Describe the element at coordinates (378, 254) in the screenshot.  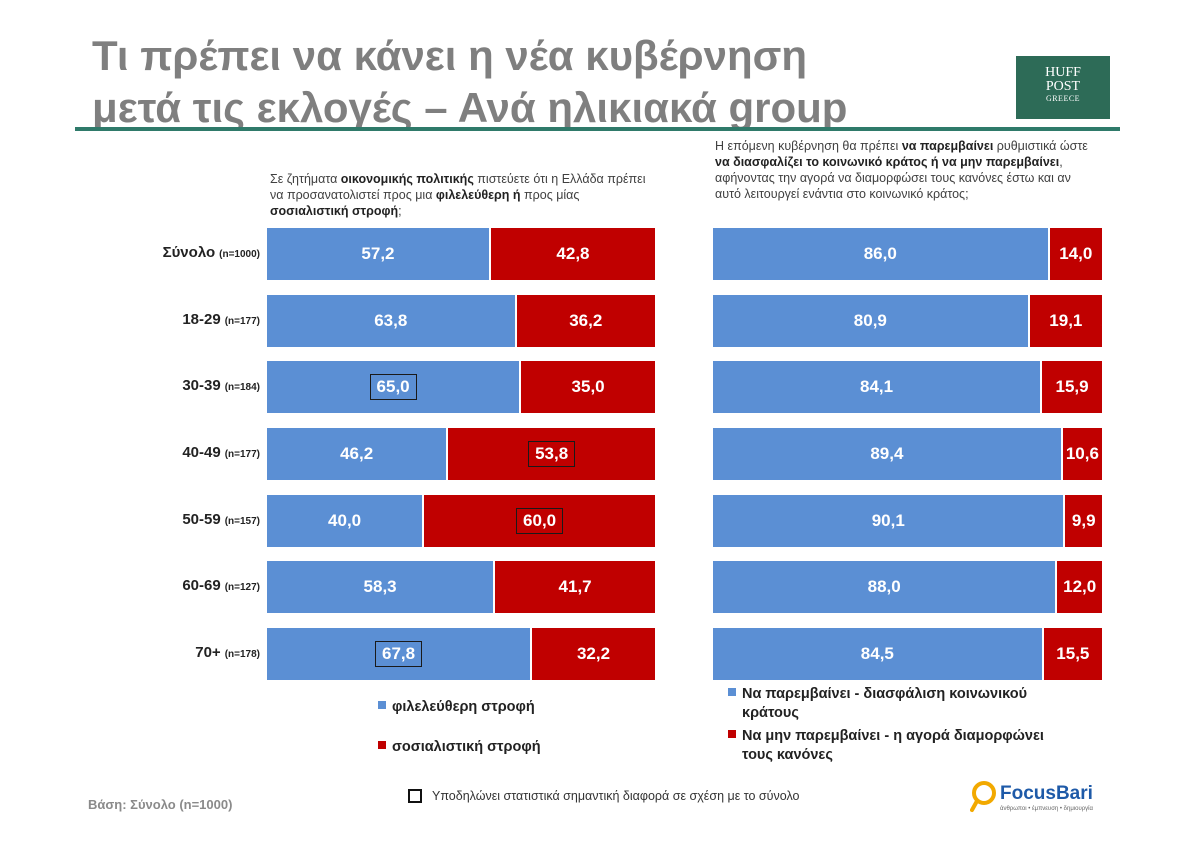
I see `bar-segment-blue: 57,2` at that location.